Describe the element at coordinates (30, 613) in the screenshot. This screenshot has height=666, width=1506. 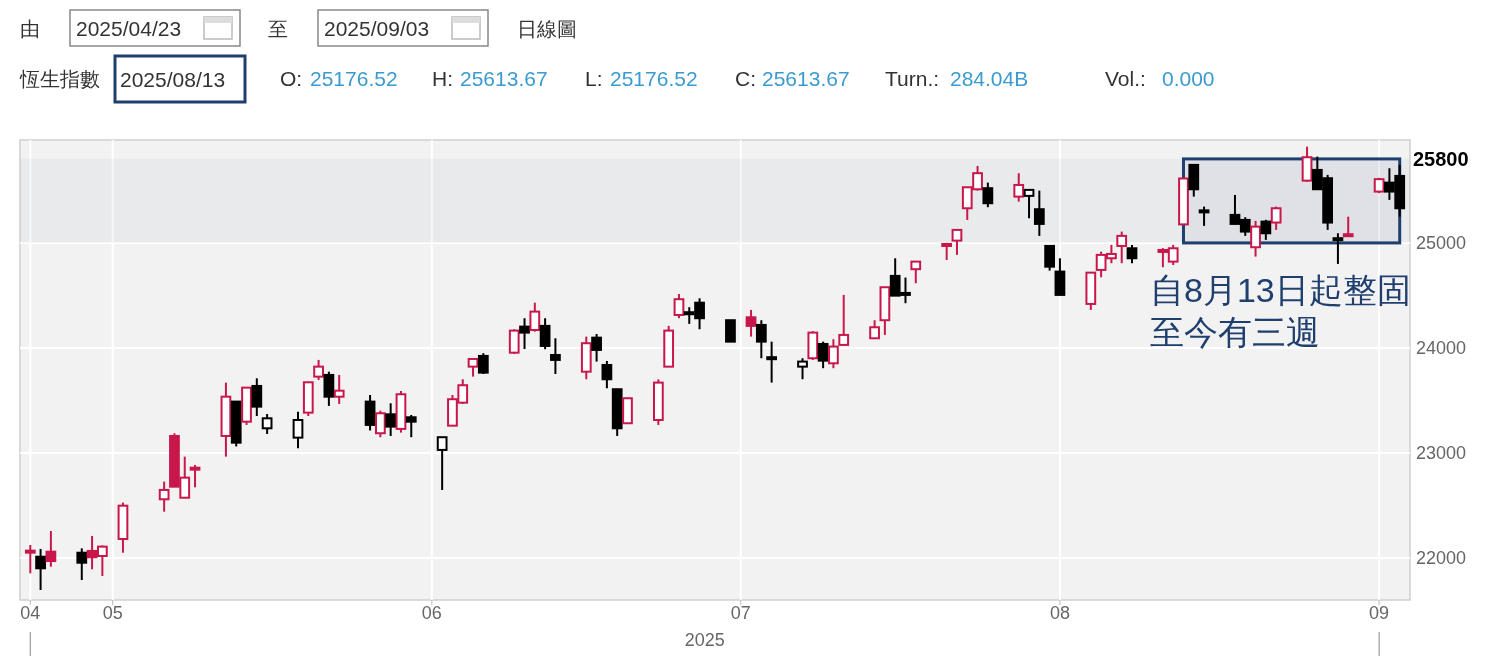
I see `x-tick-label: 04` at that location.